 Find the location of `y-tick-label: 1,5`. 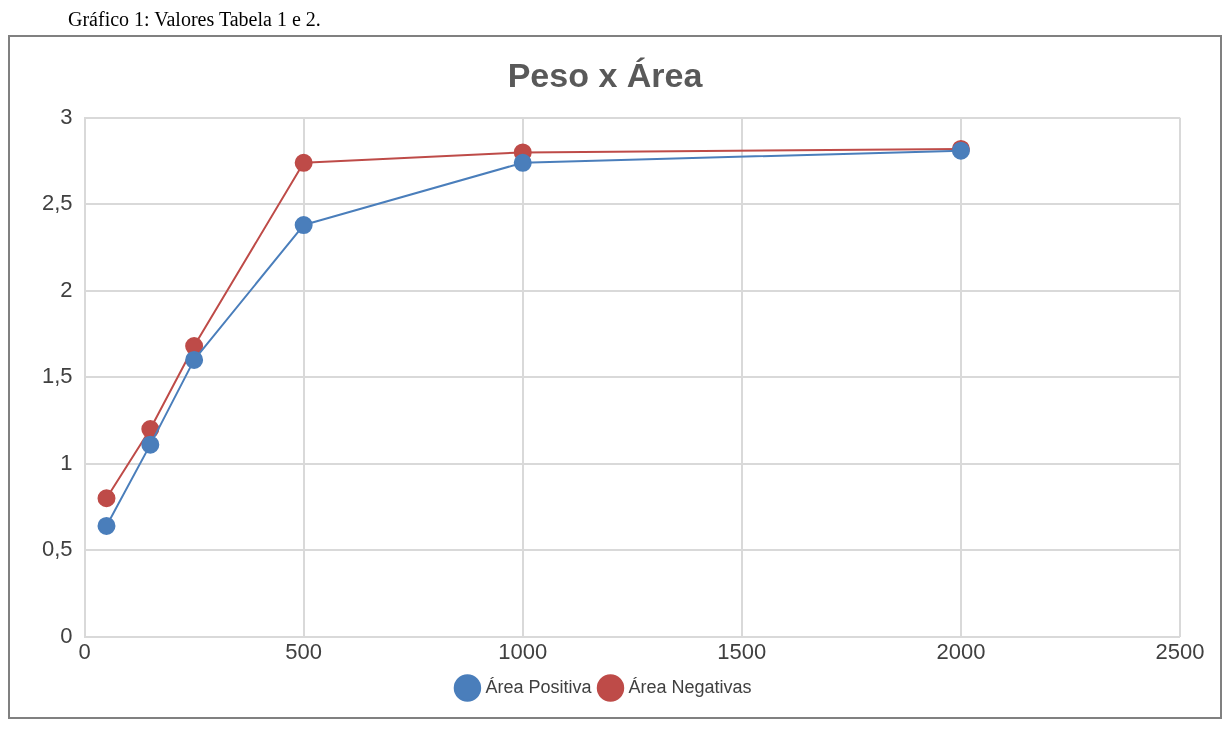

y-tick-label: 1,5 is located at coordinates (57, 376).